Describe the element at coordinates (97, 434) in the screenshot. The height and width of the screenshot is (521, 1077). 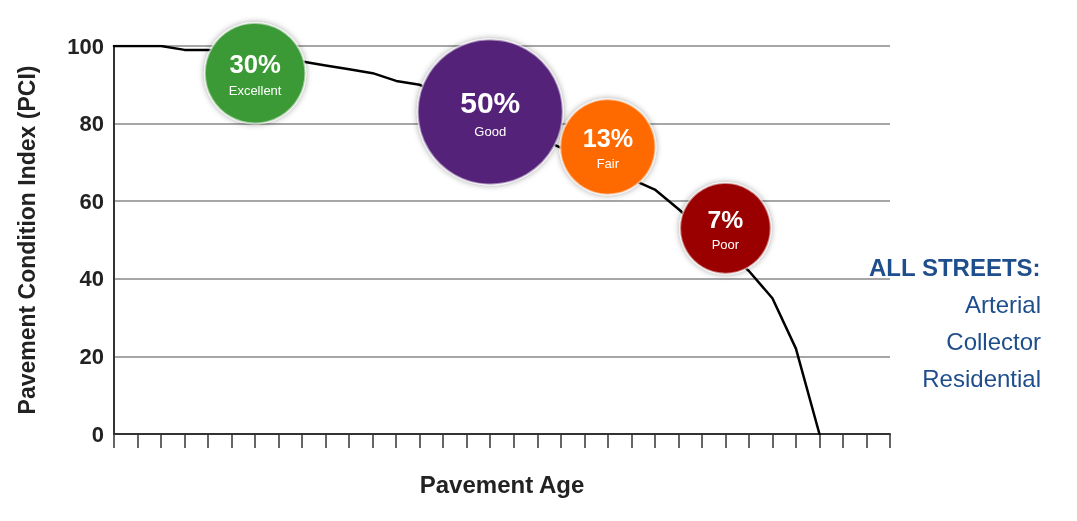
I see `y-tick-label: 0` at that location.